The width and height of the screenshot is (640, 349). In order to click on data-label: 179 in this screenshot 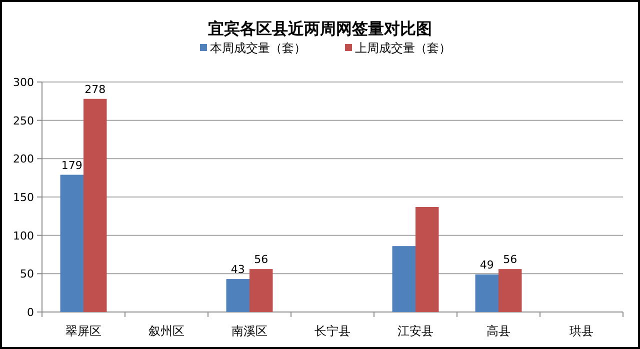, I will do `click(71, 165)`.